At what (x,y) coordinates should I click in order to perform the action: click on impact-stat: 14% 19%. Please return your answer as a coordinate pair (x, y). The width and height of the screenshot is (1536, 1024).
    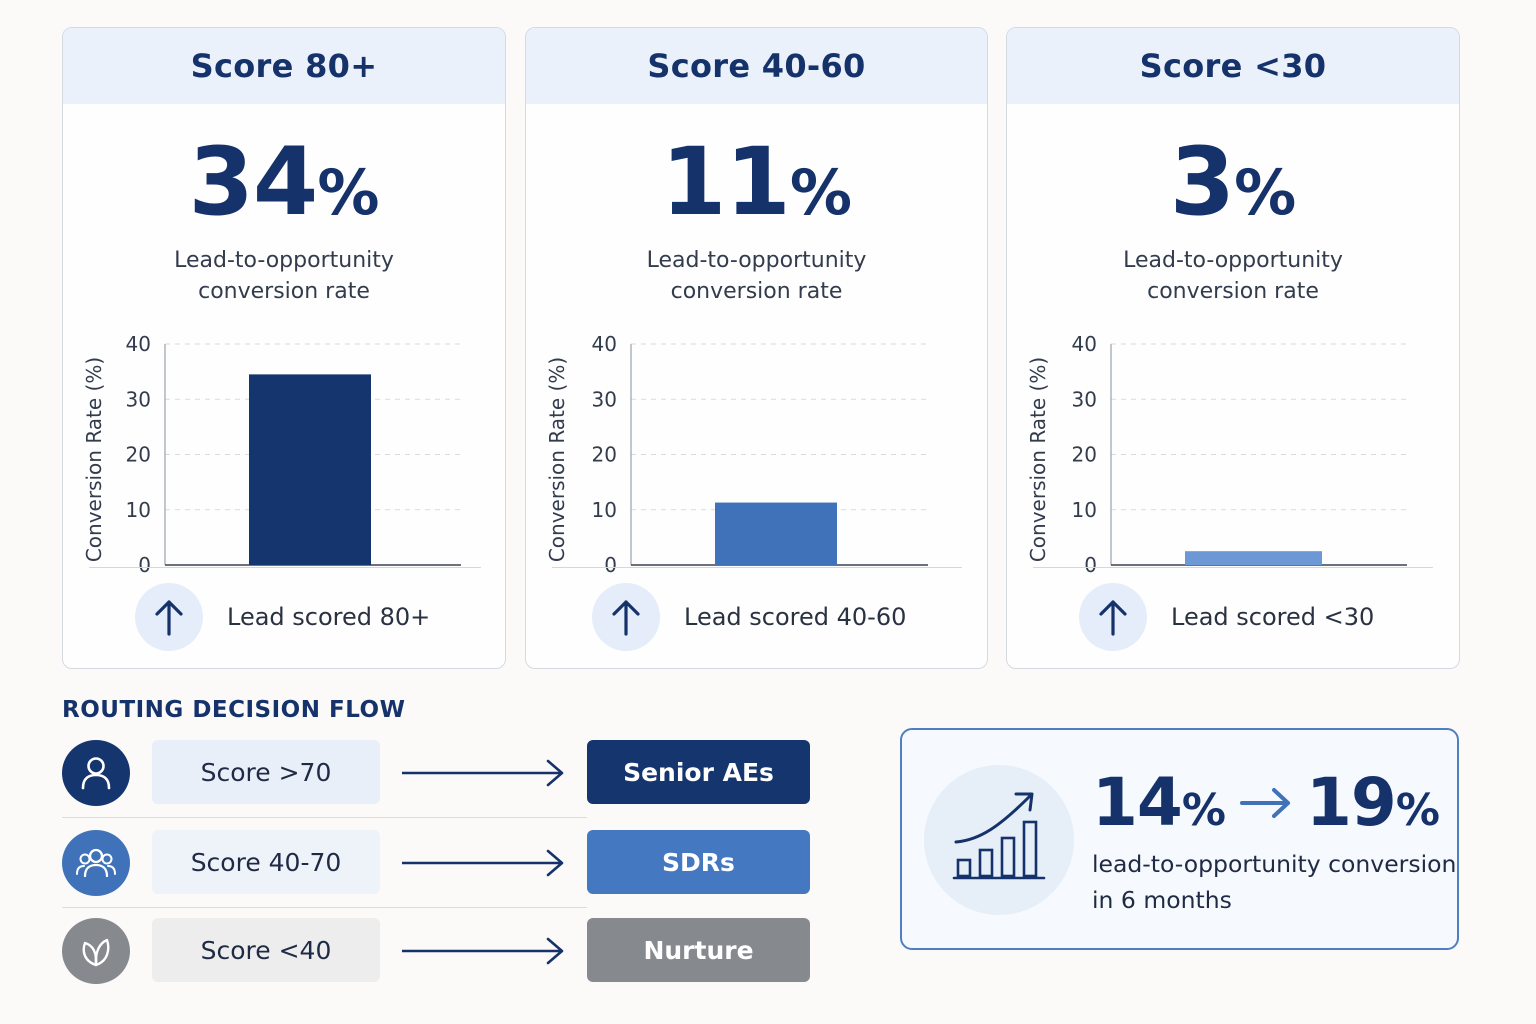
    Looking at the image, I should click on (1266, 802).